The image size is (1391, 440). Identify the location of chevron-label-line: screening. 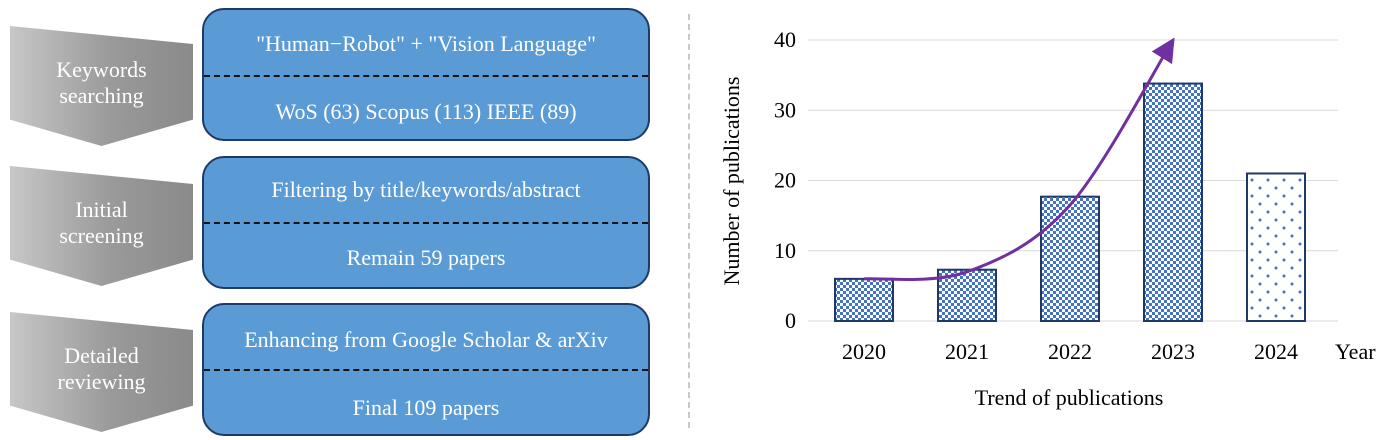
(101, 235).